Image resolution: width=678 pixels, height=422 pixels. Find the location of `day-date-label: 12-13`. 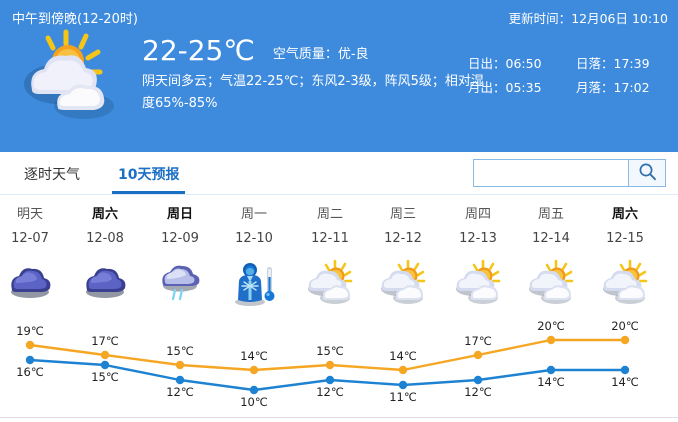

day-date-label: 12-13 is located at coordinates (478, 238).